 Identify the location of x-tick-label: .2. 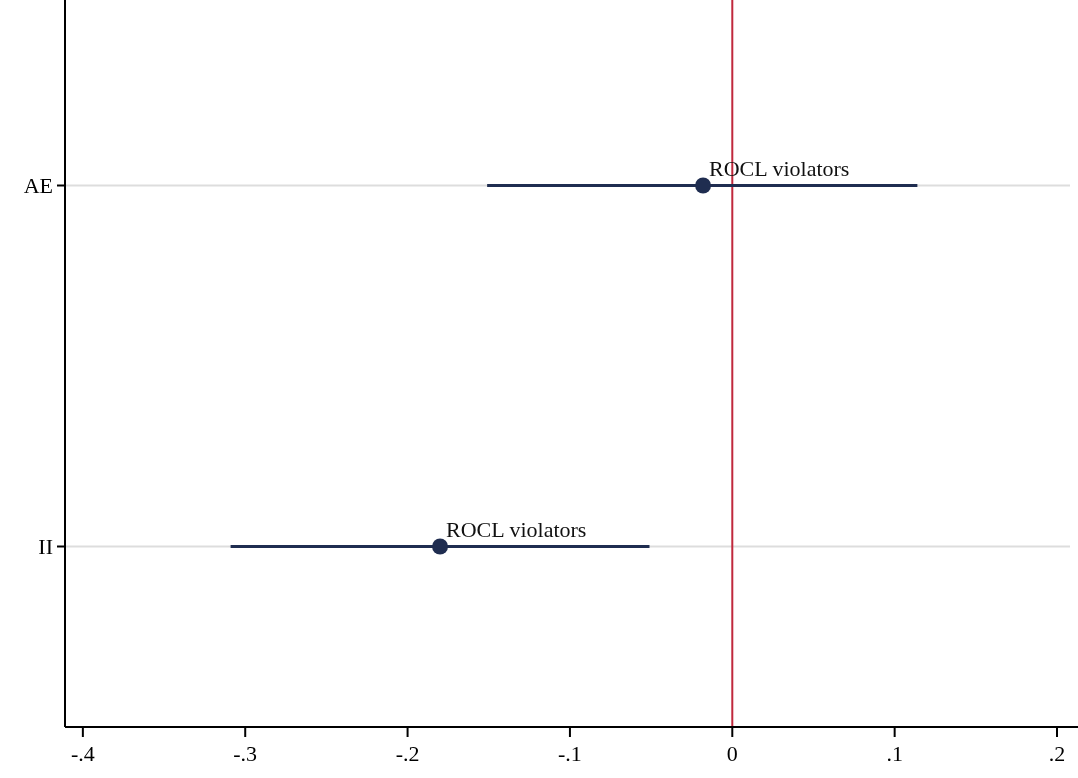
(1057, 753).